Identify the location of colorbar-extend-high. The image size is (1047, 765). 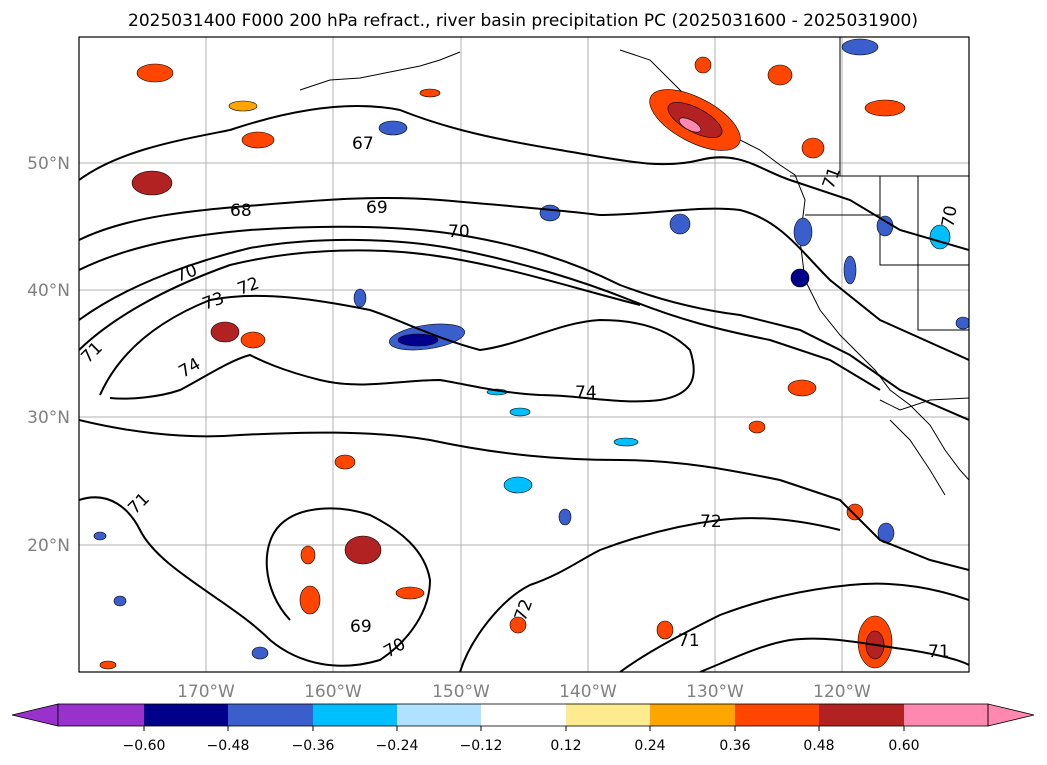
(1011, 715).